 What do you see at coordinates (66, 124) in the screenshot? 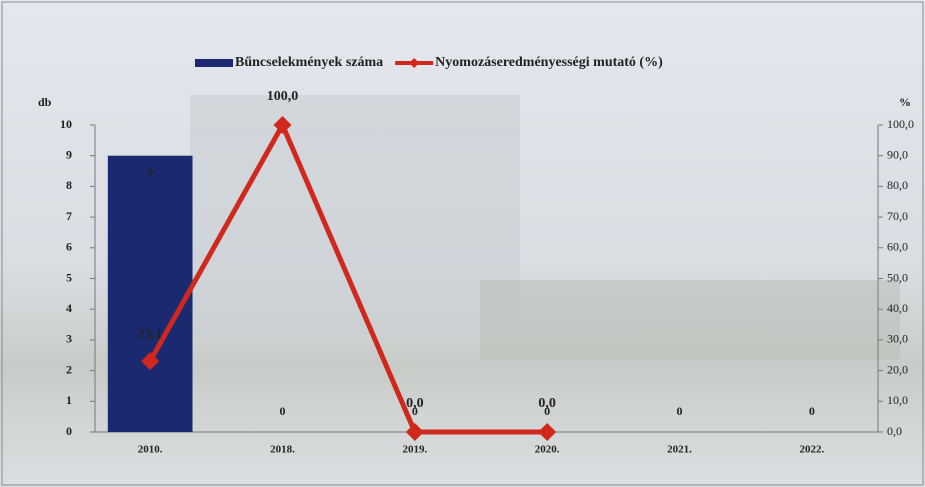
I see `y-tick-label: 10` at bounding box center [66, 124].